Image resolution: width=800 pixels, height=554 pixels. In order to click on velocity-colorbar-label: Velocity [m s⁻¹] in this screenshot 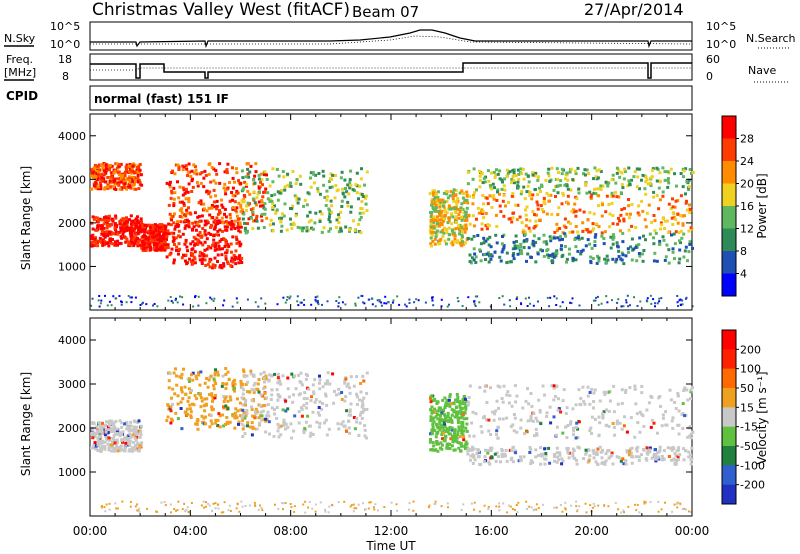, I will do `click(762, 417)`.